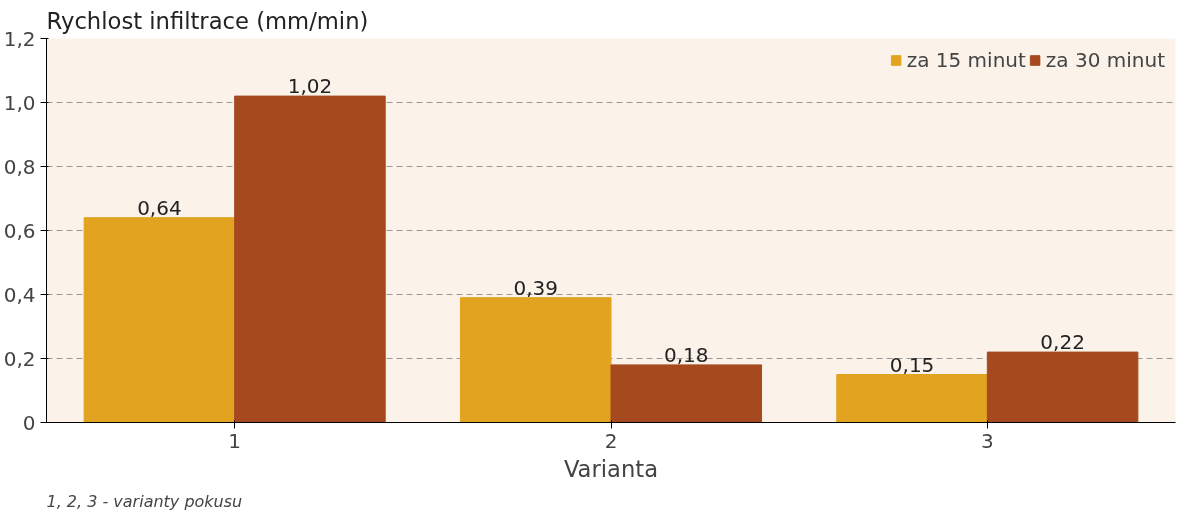  I want to click on data-label: 0,22, so click(1062, 342).